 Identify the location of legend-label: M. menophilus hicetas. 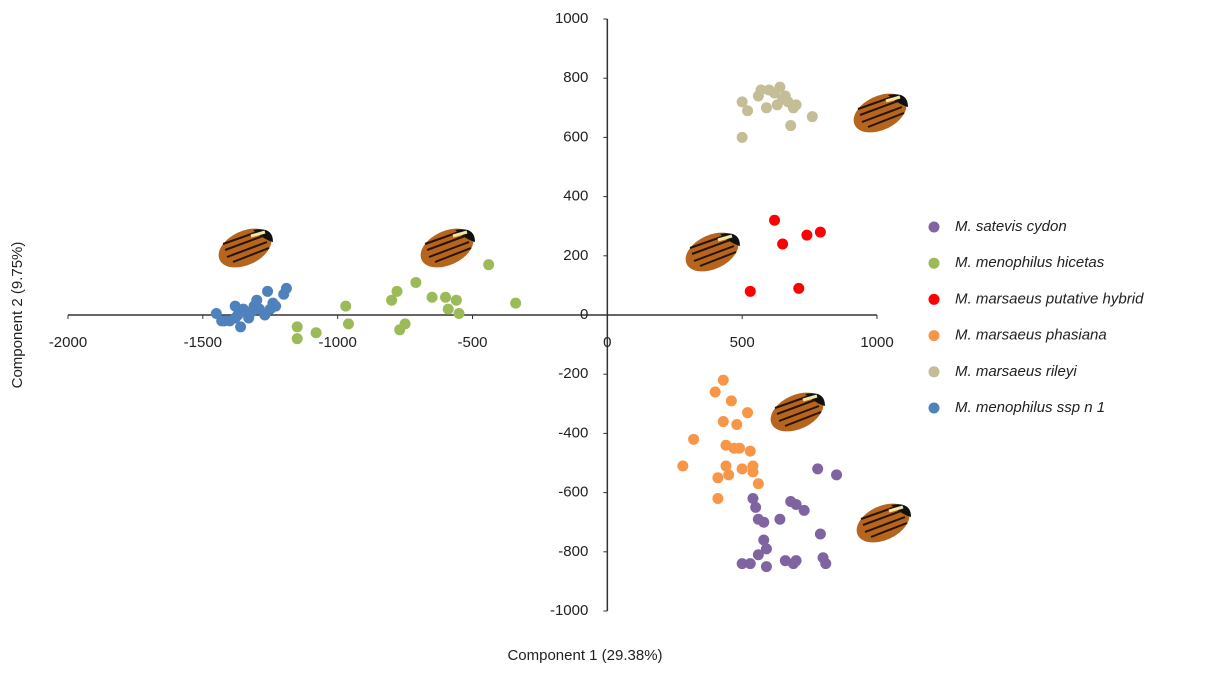
(1030, 262).